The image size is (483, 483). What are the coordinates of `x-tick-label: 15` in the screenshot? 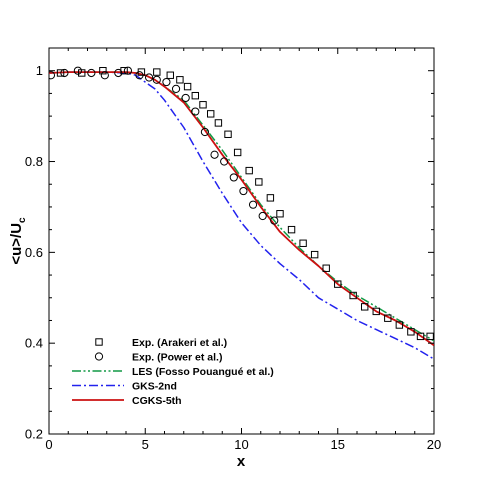 It's located at (338, 444).